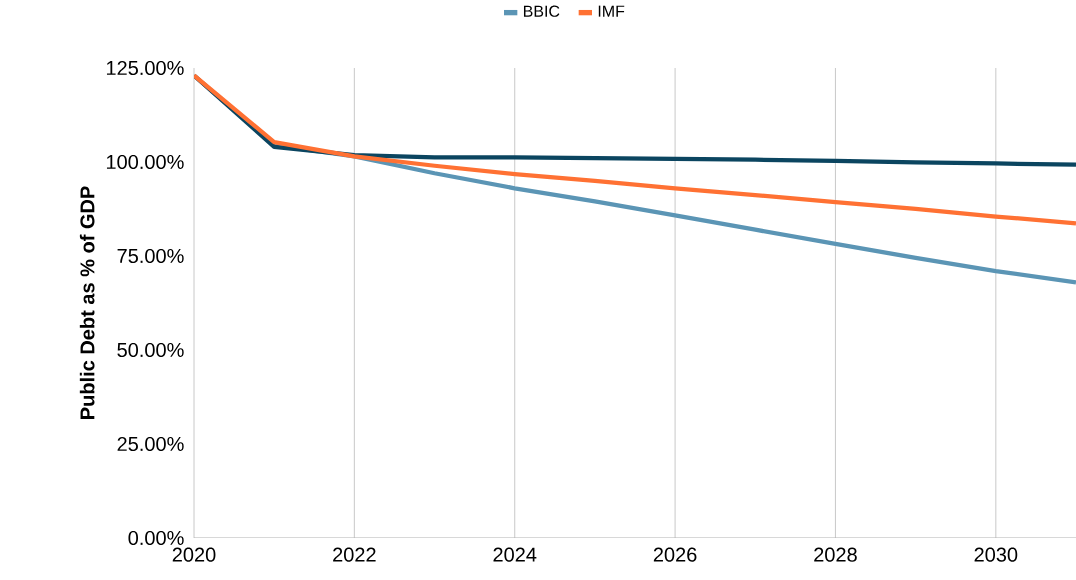 The image size is (1076, 580). What do you see at coordinates (996, 554) in the screenshot?
I see `x-tick-label: 2030` at bounding box center [996, 554].